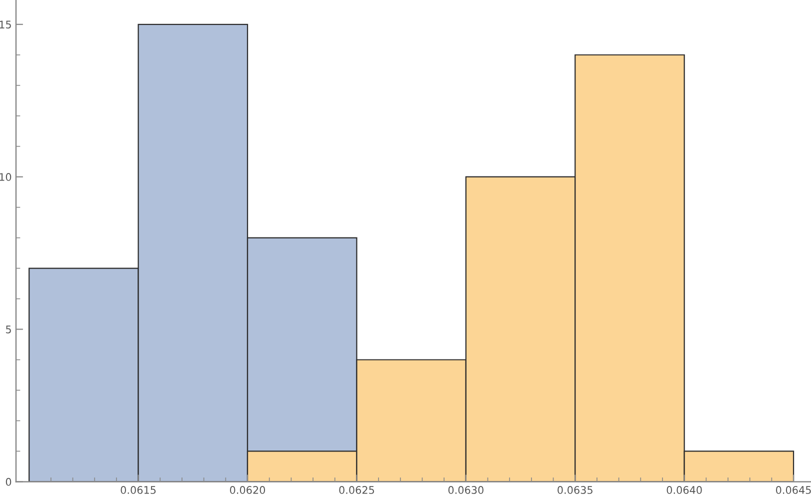 Image resolution: width=811 pixels, height=499 pixels. What do you see at coordinates (793, 490) in the screenshot?
I see `x-tick-label: 0.0645` at bounding box center [793, 490].